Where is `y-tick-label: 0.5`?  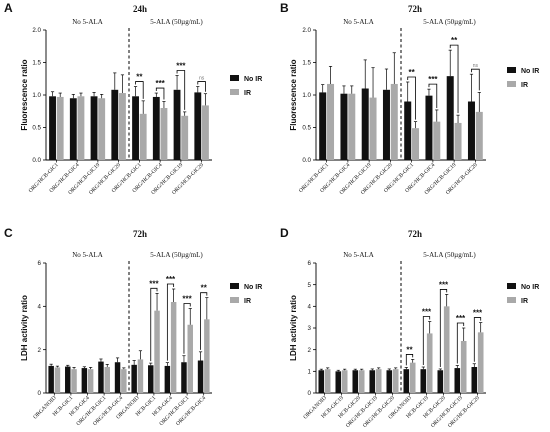
y-tick-label: 0.5 is located at coordinates (36, 128).